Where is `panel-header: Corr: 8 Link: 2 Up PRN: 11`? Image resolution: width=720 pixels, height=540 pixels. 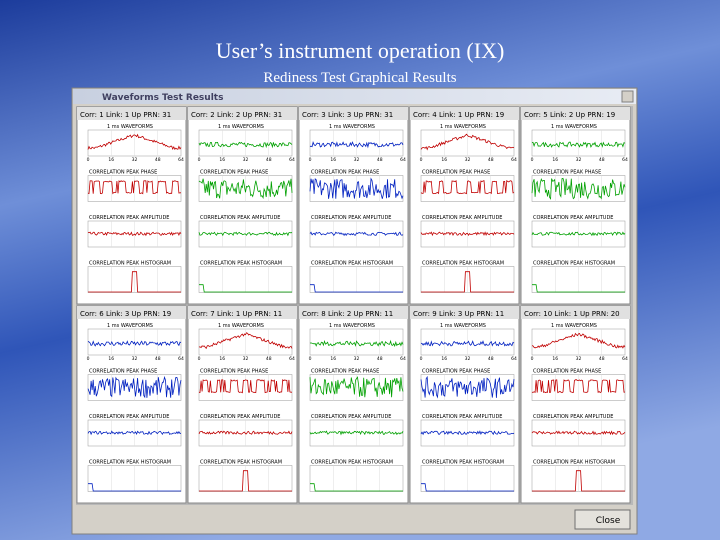
panel-header: Corr: 8 Link: 2 Up PRN: 11 is located at coordinates (347, 314).